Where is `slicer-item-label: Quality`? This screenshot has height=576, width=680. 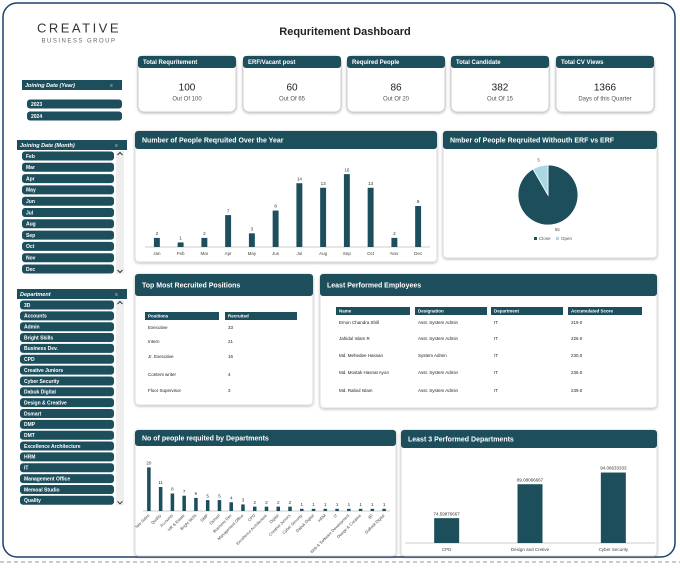
slicer-item-label: Quality is located at coordinates (32, 501).